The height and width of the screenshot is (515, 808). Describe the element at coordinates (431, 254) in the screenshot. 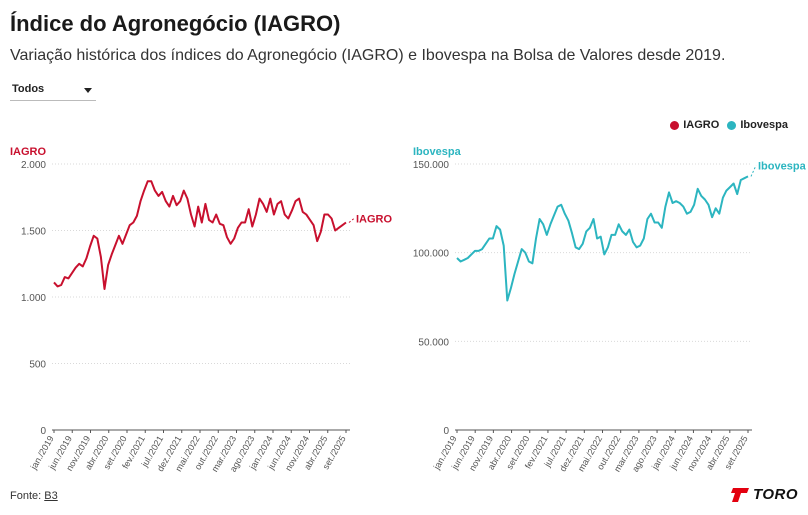

I see `y-tick-label-ibovespa: 100.000` at that location.